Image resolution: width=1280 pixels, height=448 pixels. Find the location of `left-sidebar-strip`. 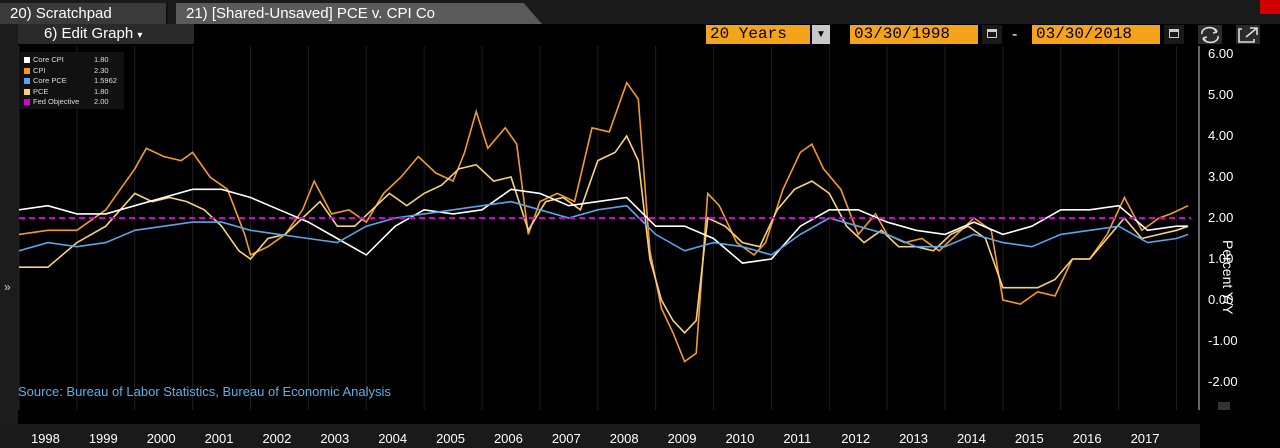

left-sidebar-strip is located at coordinates (9, 236).